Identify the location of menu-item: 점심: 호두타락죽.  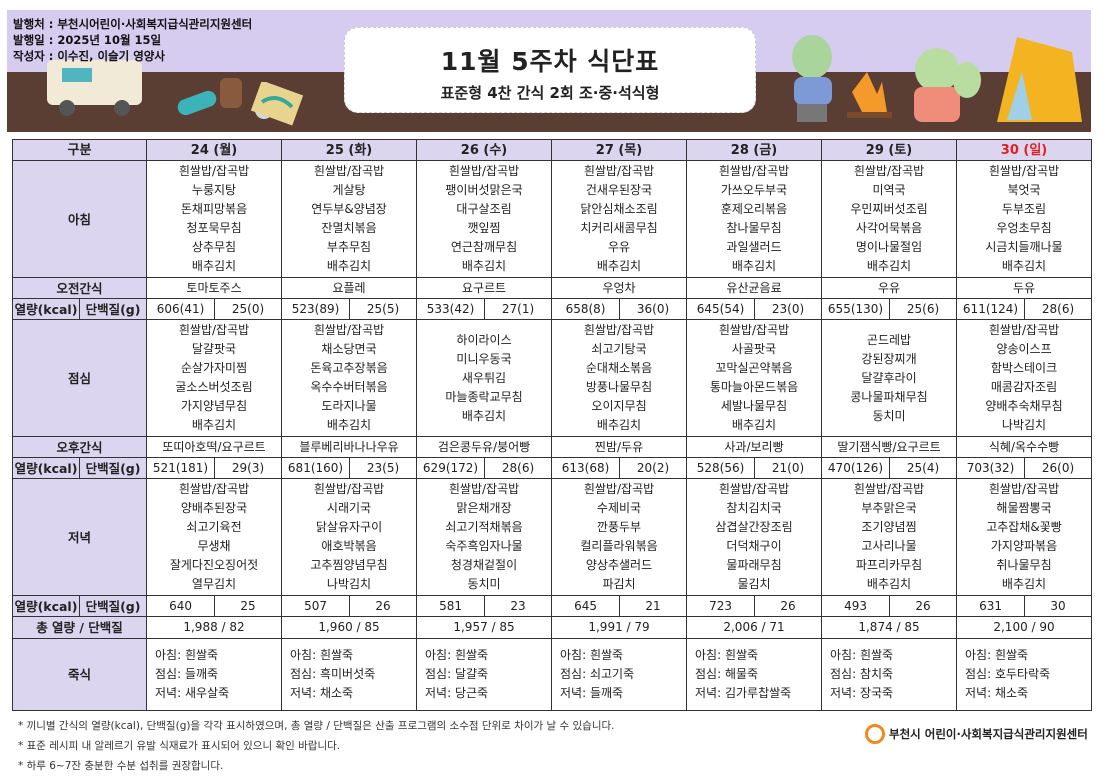
(1008, 674).